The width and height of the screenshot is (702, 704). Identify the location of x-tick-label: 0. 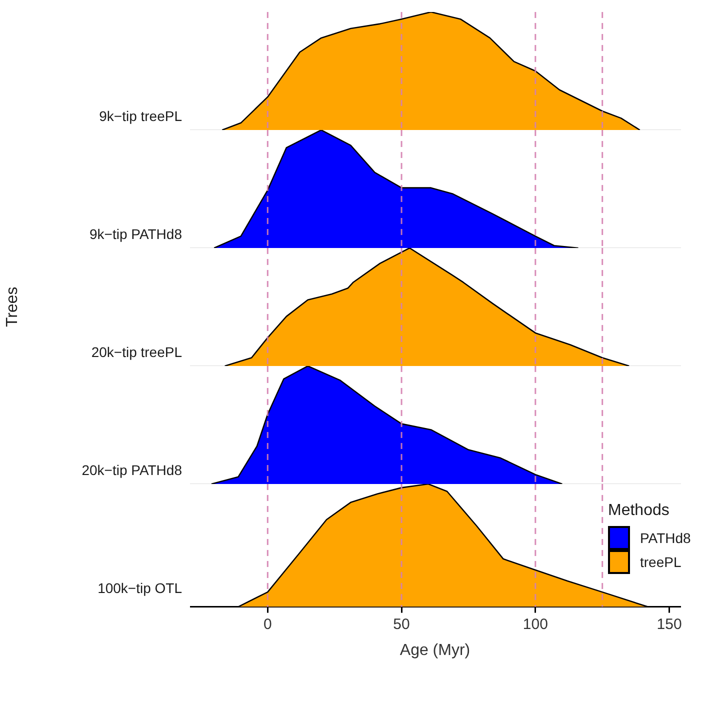
(267, 624).